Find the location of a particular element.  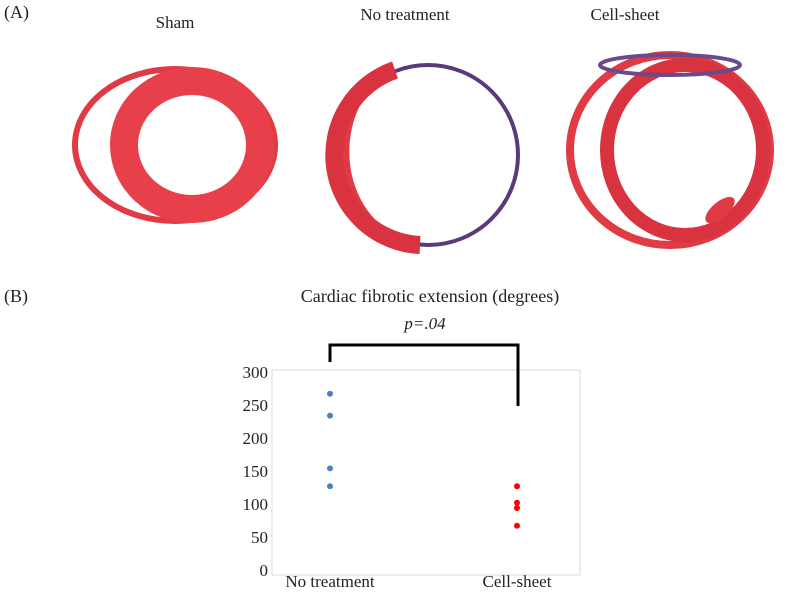

y-tick-label: 150 is located at coordinates (256, 471).